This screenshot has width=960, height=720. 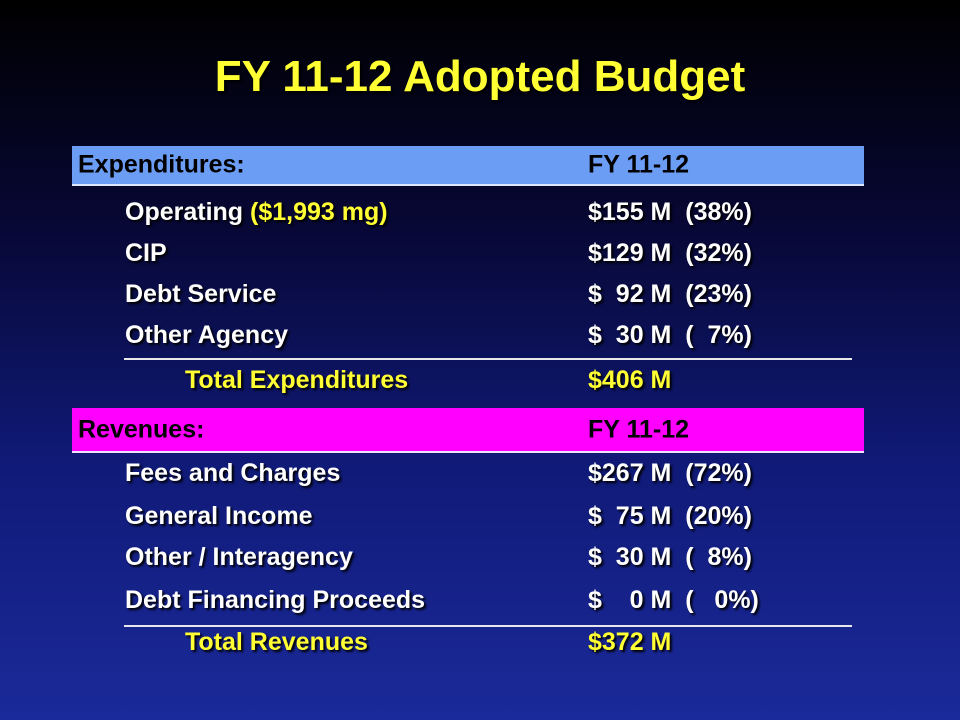 I want to click on revenues-header-band: Revenues: FY 11-12, so click(x=468, y=430).